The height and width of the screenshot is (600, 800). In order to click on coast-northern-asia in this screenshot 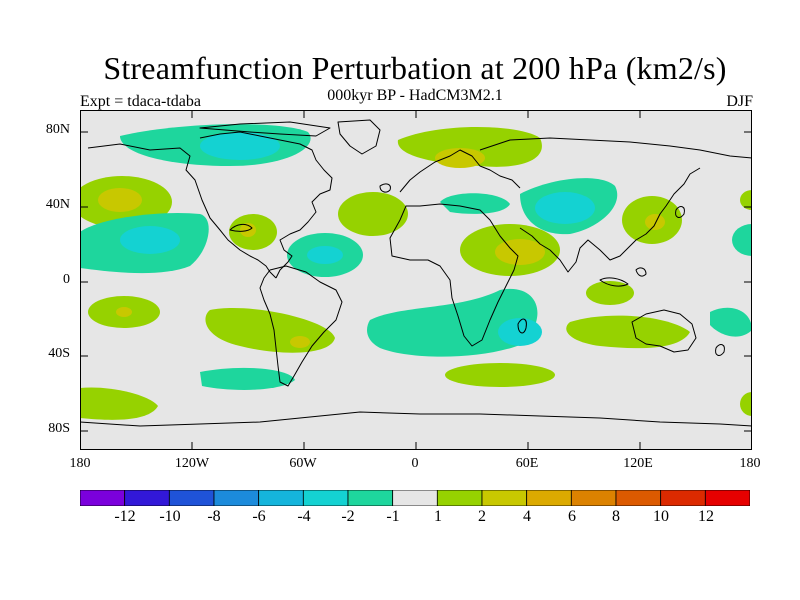, I will do `click(615, 148)`.